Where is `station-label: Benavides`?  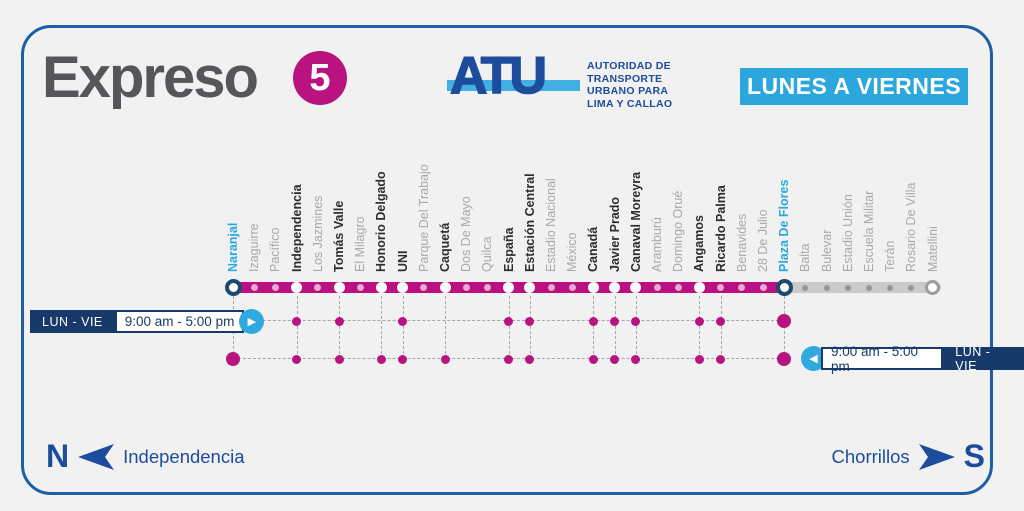 station-label: Benavides is located at coordinates (741, 242).